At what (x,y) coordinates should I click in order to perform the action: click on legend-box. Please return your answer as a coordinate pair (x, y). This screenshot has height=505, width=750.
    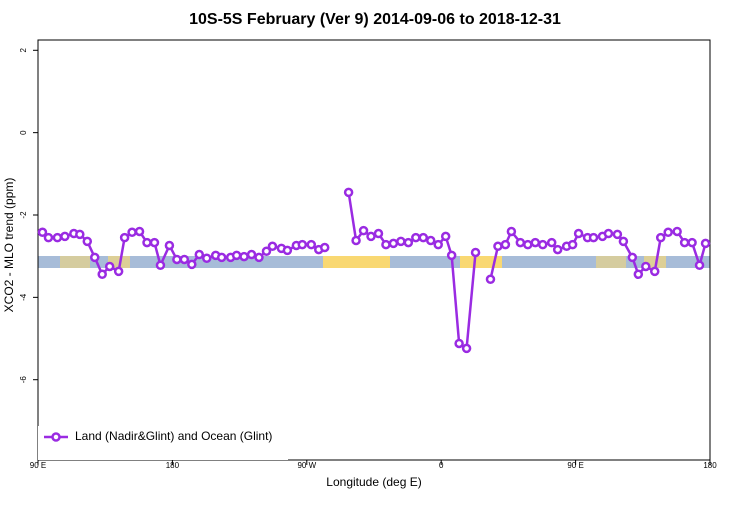
    Looking at the image, I should click on (163, 443).